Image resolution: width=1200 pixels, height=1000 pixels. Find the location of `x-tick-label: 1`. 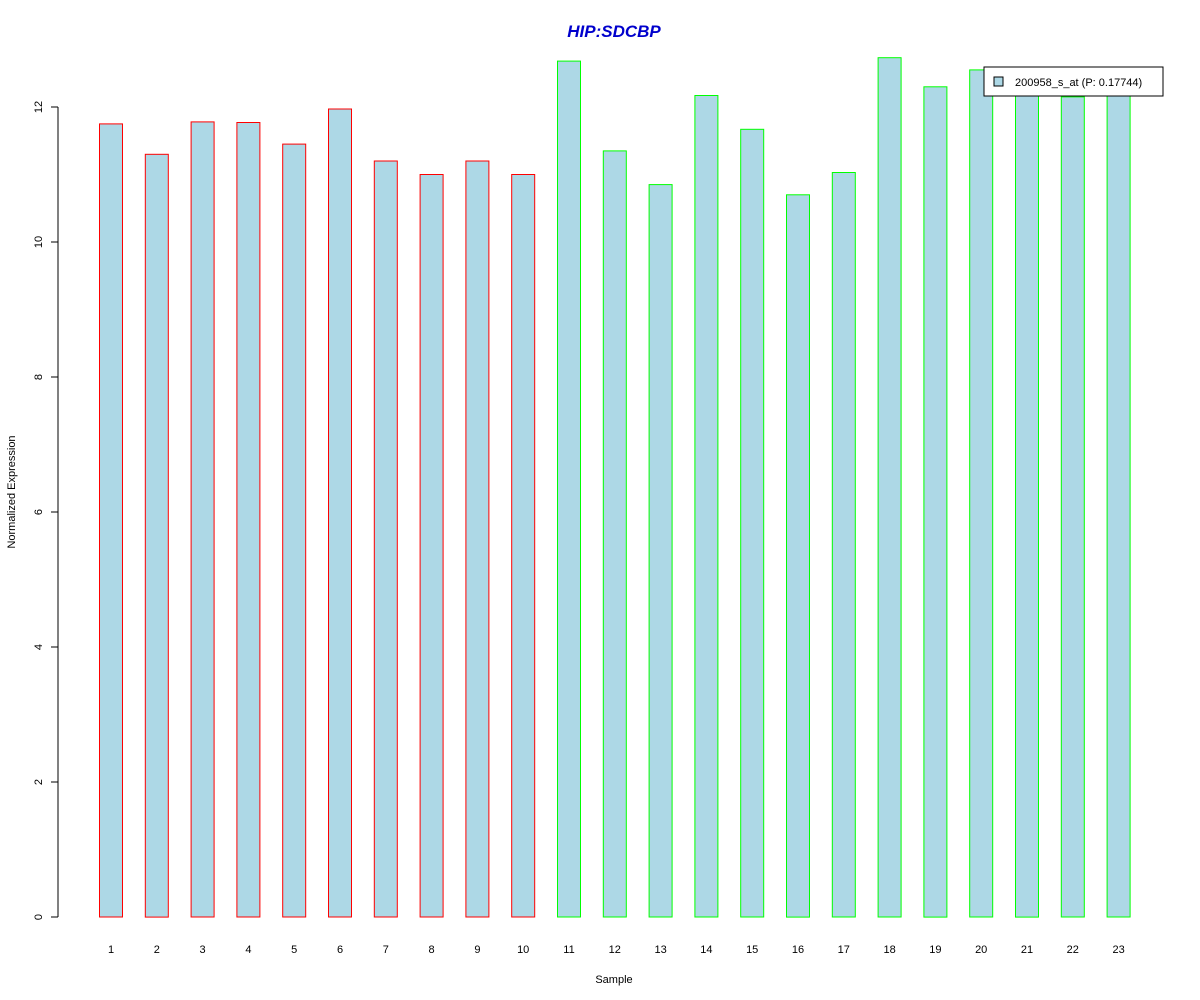

x-tick-label: 1 is located at coordinates (111, 950).